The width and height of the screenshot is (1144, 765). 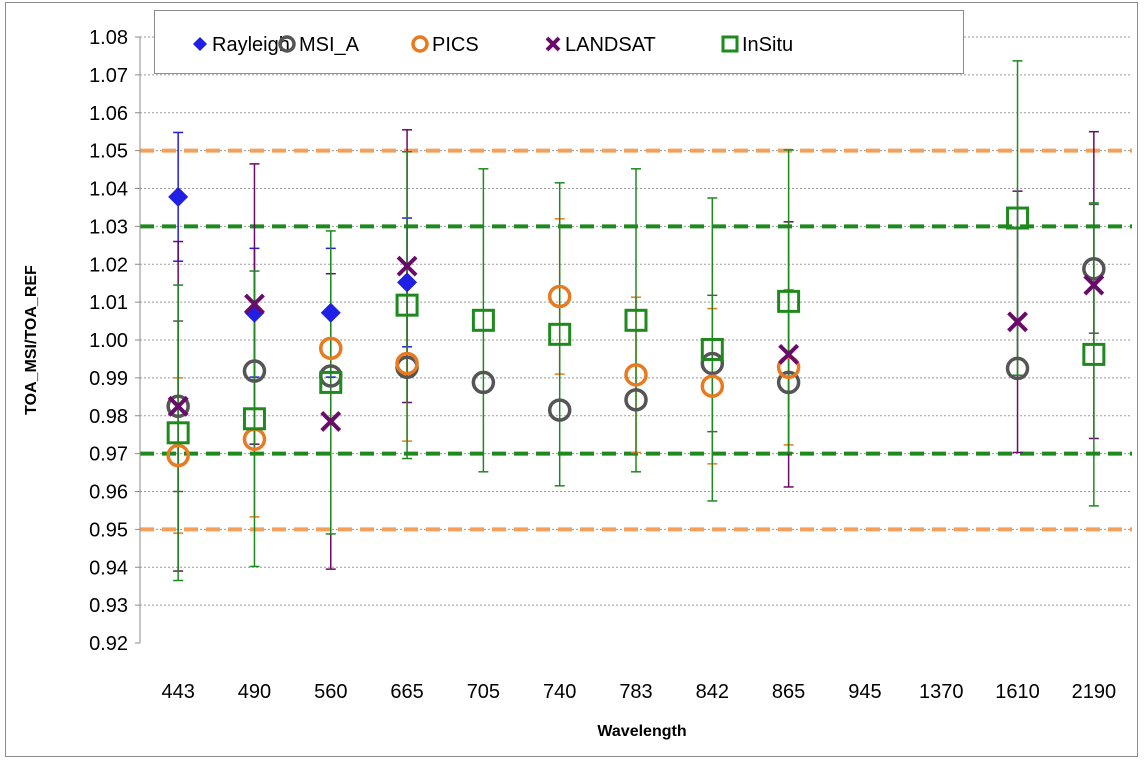 I want to click on y-tick-label: 0.98, so click(x=108, y=417).